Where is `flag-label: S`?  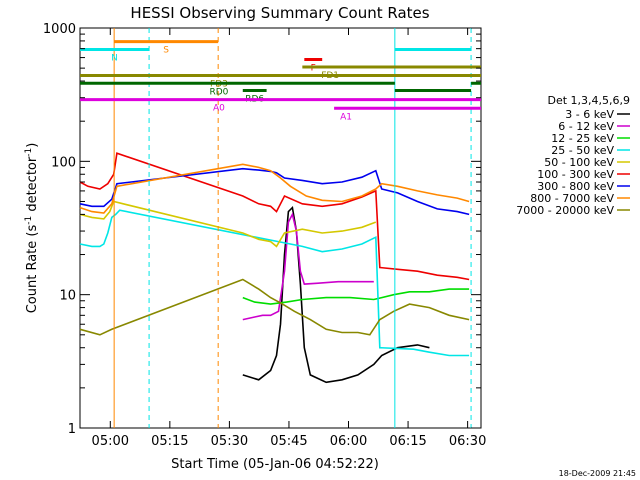
flag-label: S is located at coordinates (166, 51).